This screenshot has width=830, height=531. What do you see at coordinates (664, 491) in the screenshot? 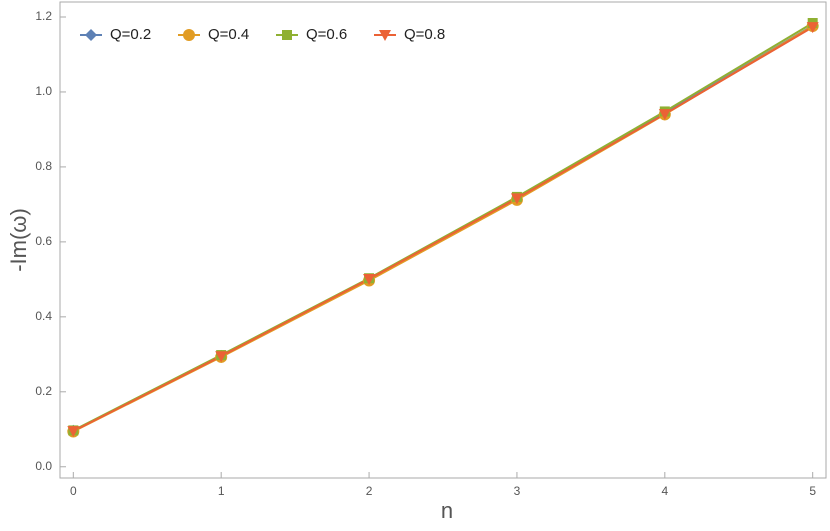
I see `x-tick-label: 4` at bounding box center [664, 491].